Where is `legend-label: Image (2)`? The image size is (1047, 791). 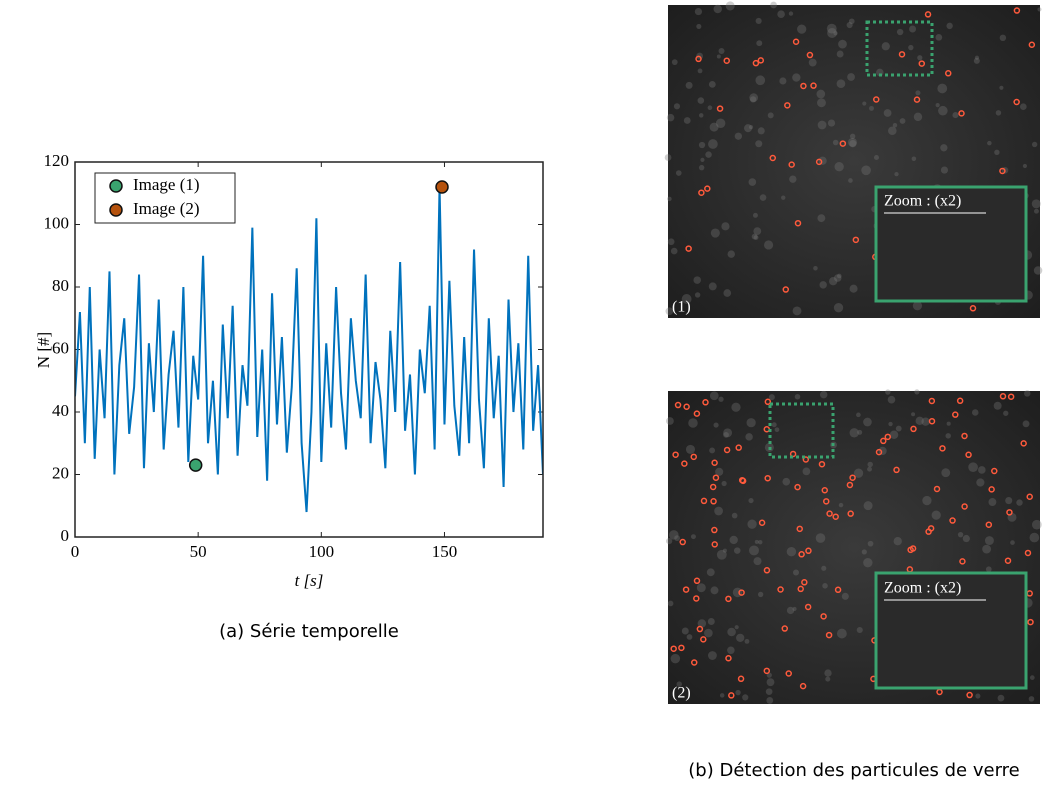
legend-label: Image (2) is located at coordinates (166, 208).